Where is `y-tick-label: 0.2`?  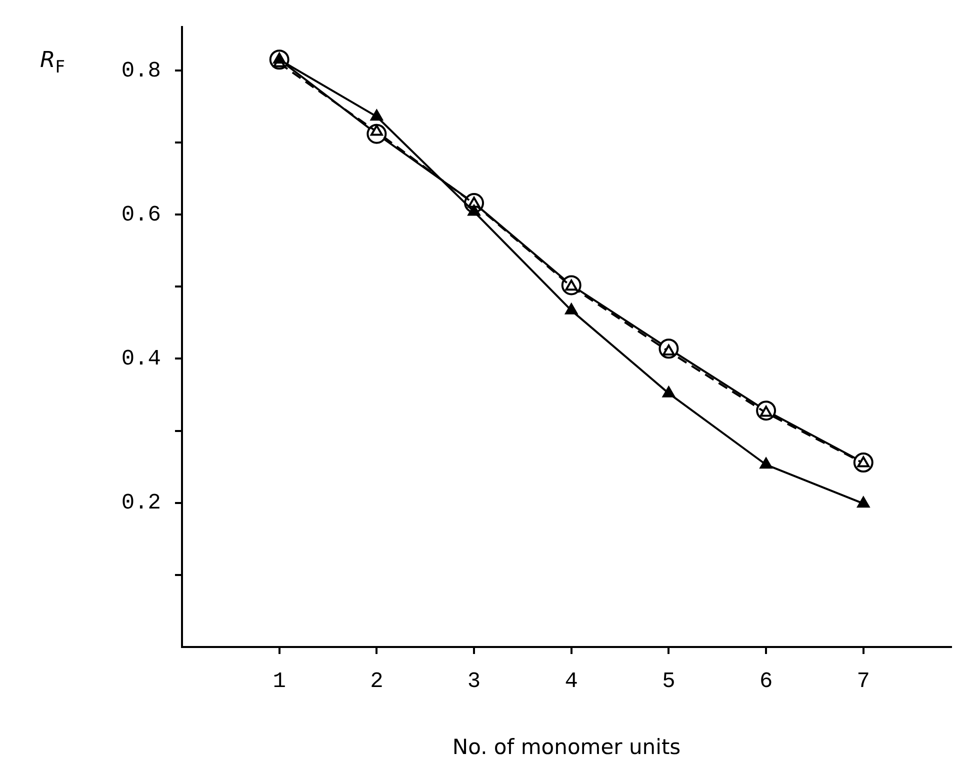 y-tick-label: 0.2 is located at coordinates (141, 503).